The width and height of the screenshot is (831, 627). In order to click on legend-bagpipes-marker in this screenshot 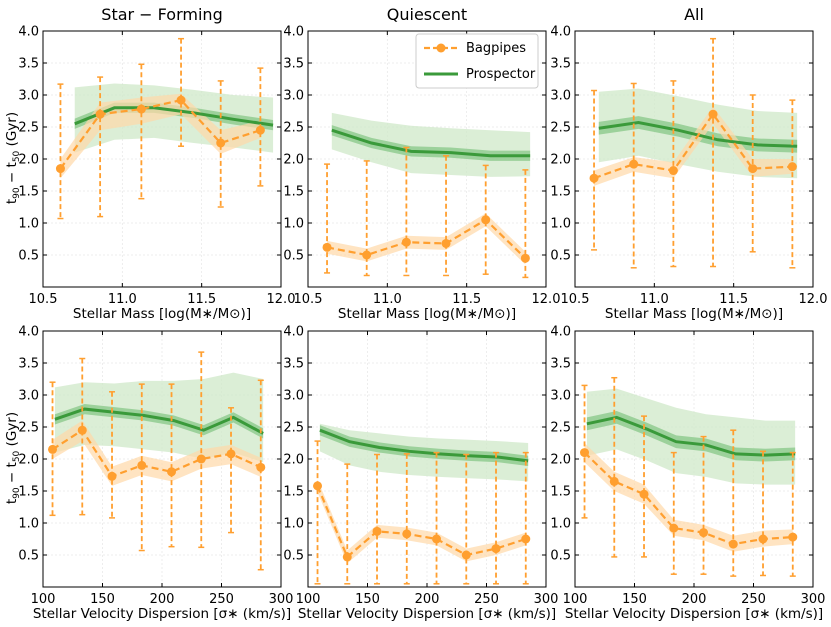, I will do `click(441, 48)`.